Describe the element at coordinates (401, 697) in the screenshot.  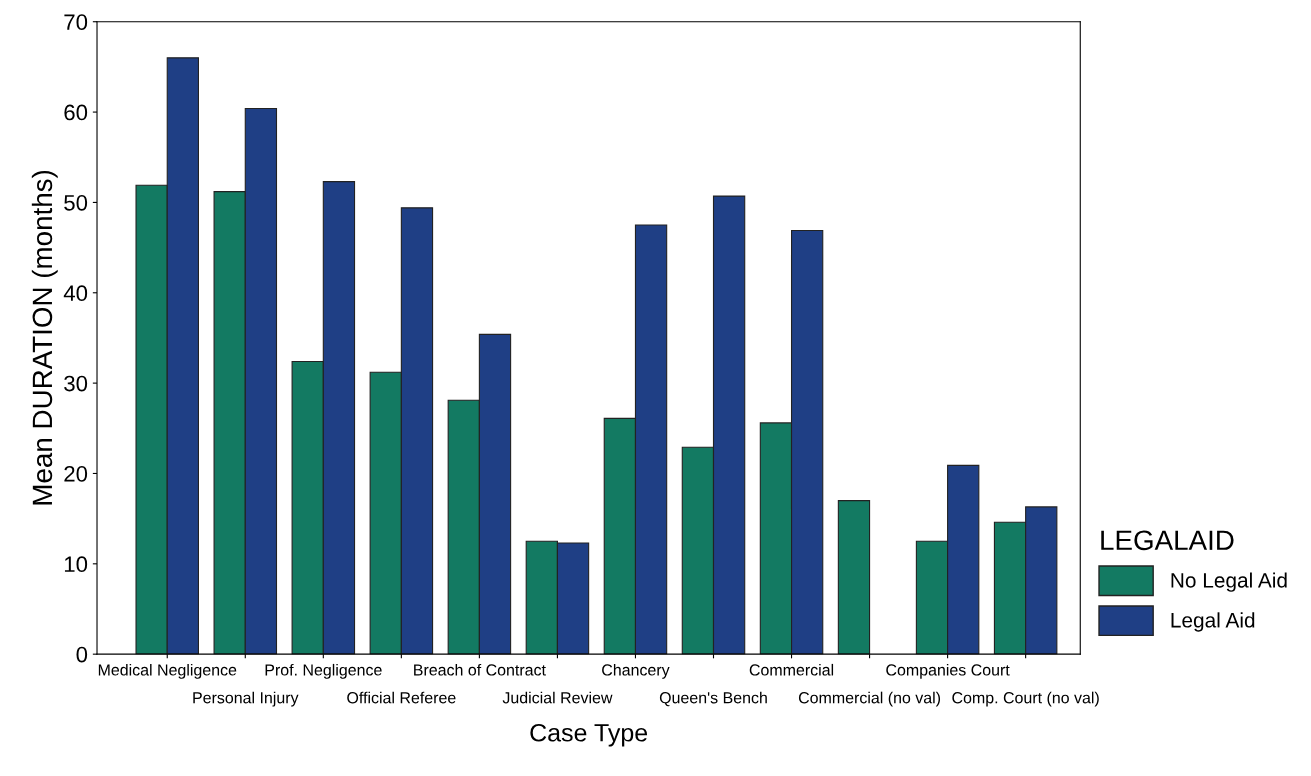
I see `x-tick-label: Official Referee` at that location.